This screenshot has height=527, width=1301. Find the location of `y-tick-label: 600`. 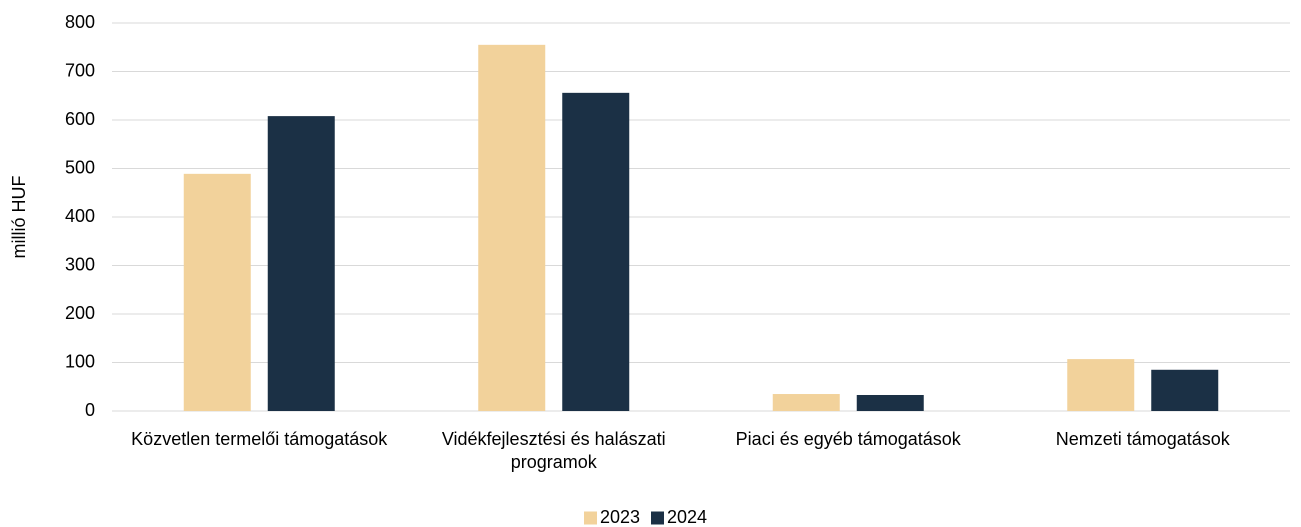

y-tick-label: 600 is located at coordinates (80, 119).